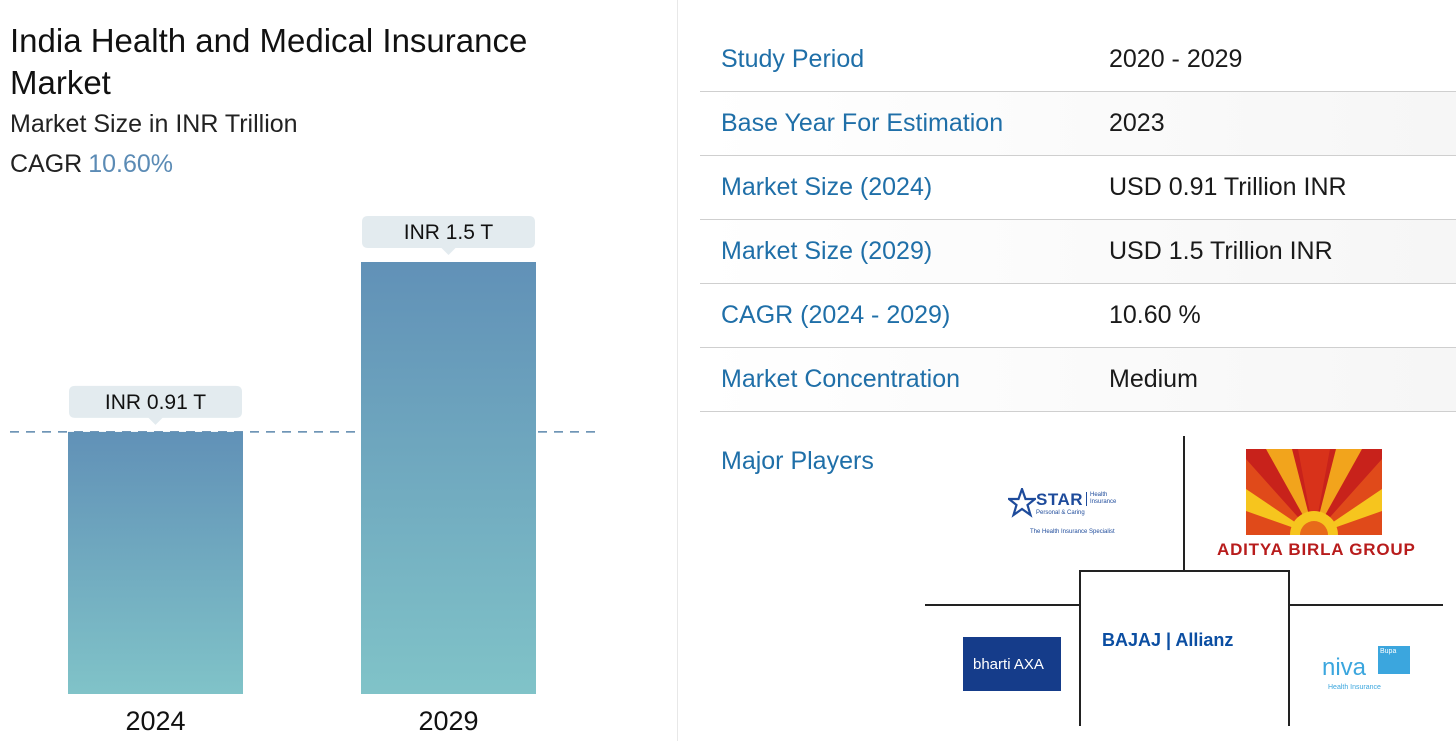 The image size is (1456, 741). What do you see at coordinates (1022, 503) in the screenshot?
I see `star-icon` at bounding box center [1022, 503].